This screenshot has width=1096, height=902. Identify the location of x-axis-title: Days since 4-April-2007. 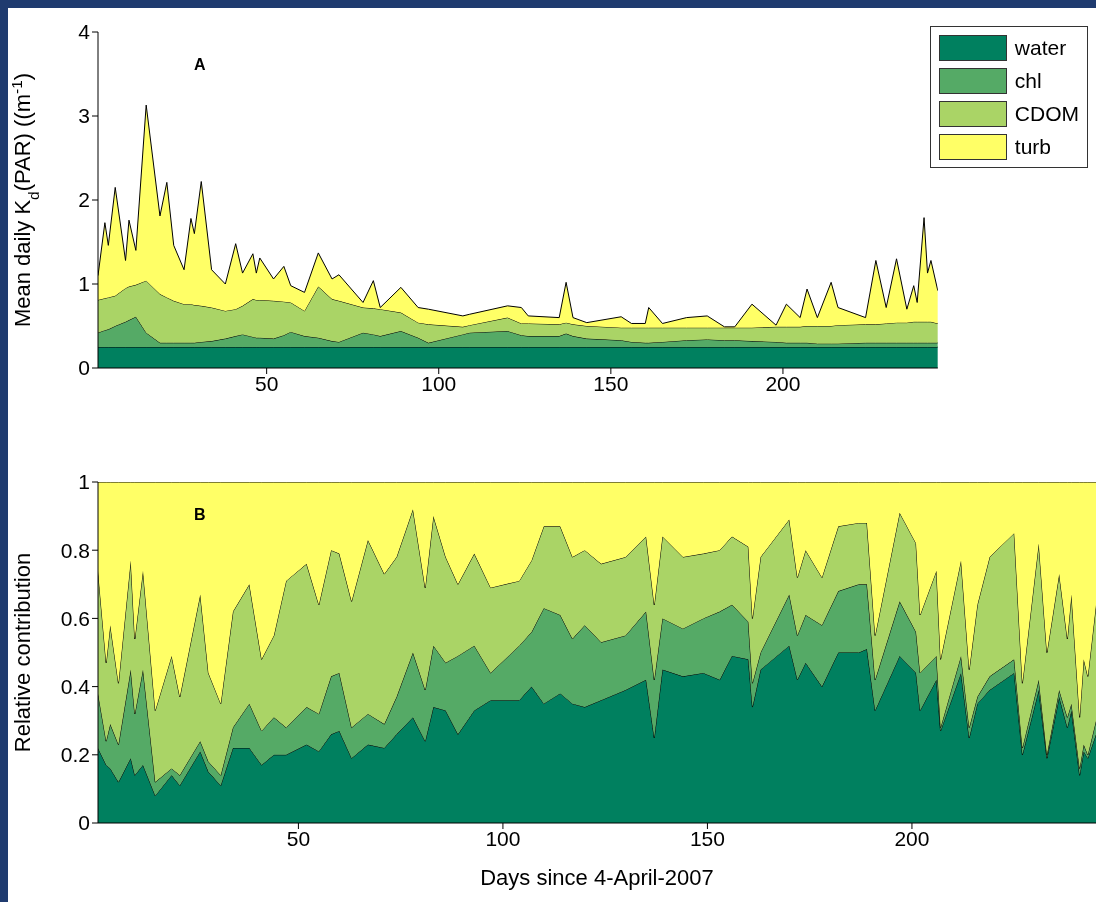
(597, 877).